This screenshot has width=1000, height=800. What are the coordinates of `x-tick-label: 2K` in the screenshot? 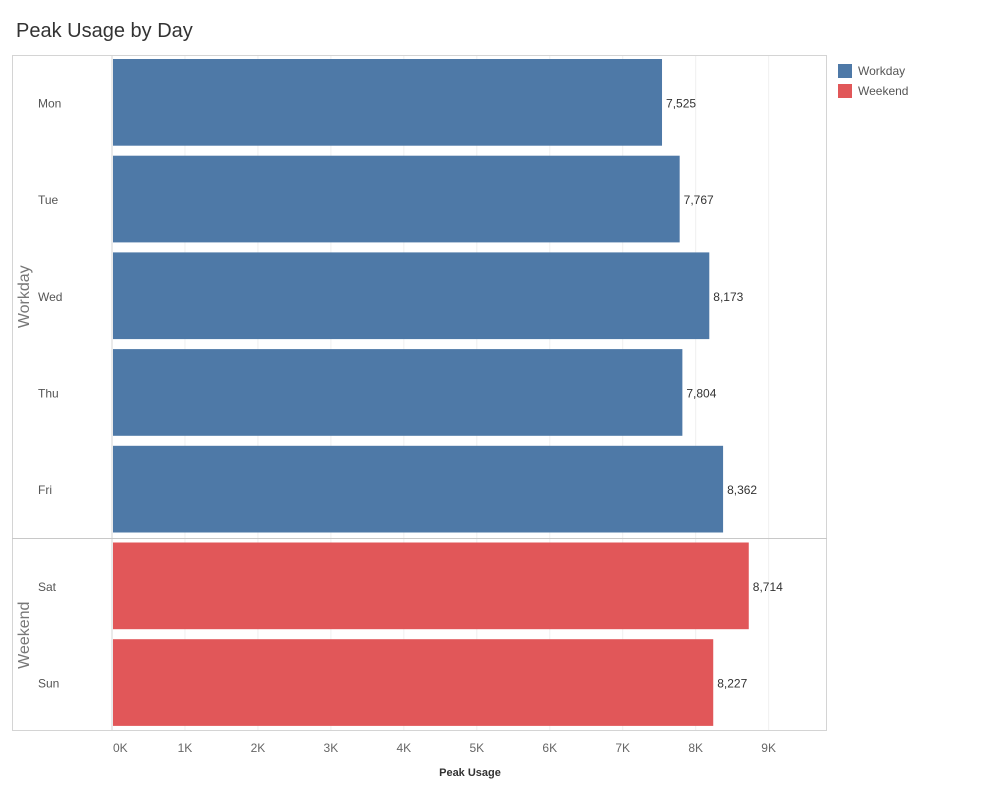 It's located at (258, 748).